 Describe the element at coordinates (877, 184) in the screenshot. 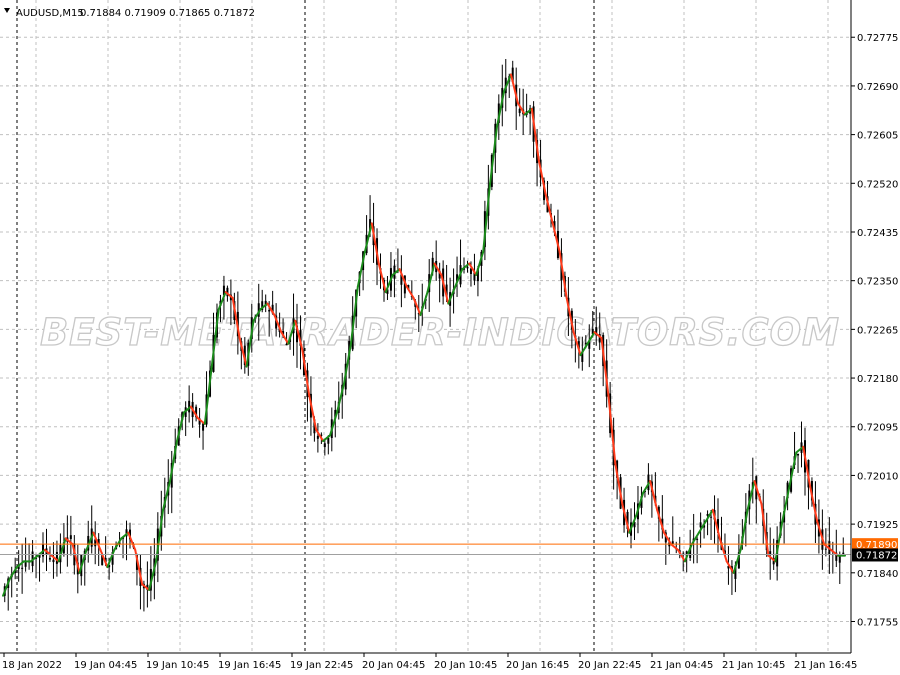

I see `price-tick-label: 0.72520` at that location.